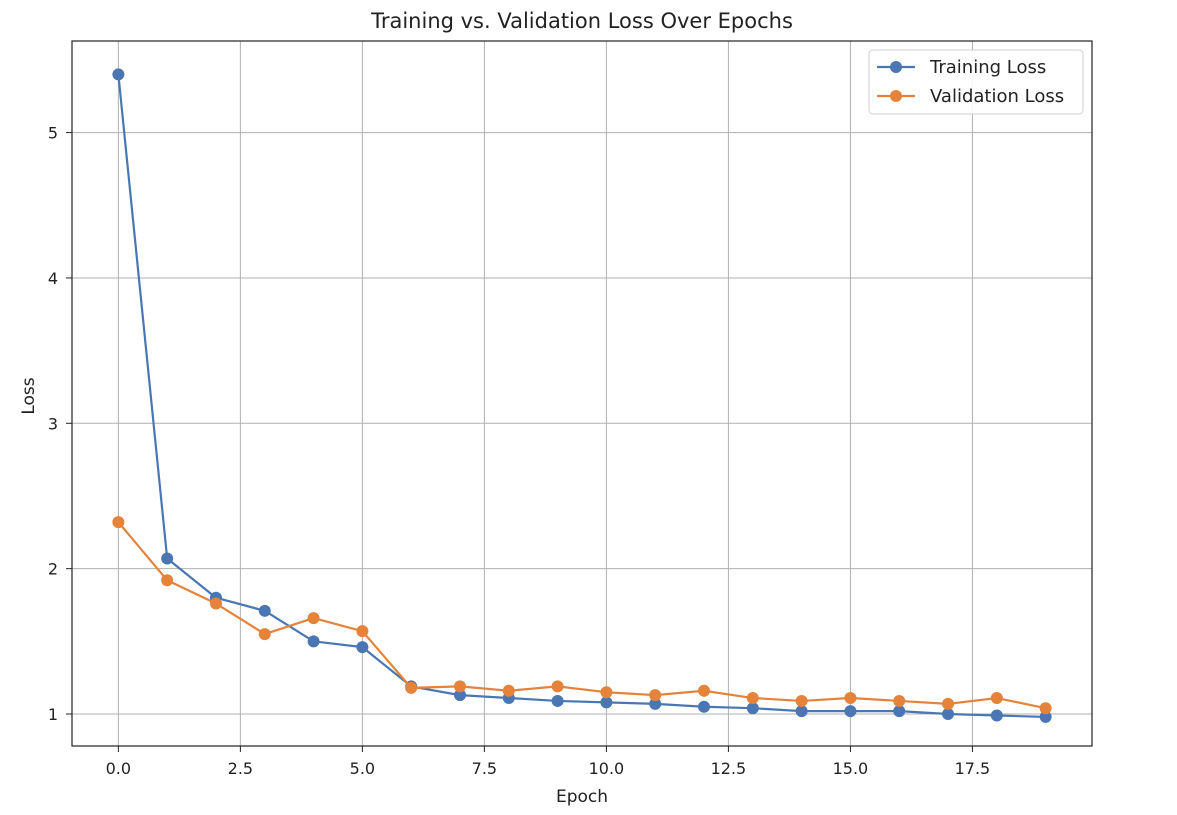  I want to click on legend: Training Loss Validation Loss, so click(976, 82).